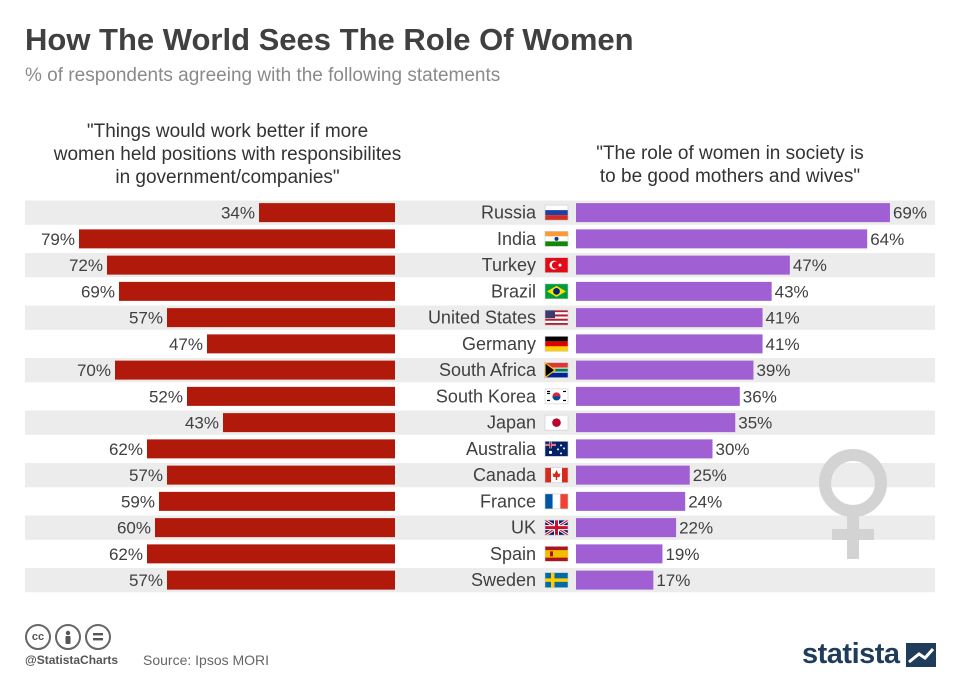 Image resolution: width=960 pixels, height=684 pixels. What do you see at coordinates (673, 580) in the screenshot?
I see `right-value-label: 17%` at bounding box center [673, 580].